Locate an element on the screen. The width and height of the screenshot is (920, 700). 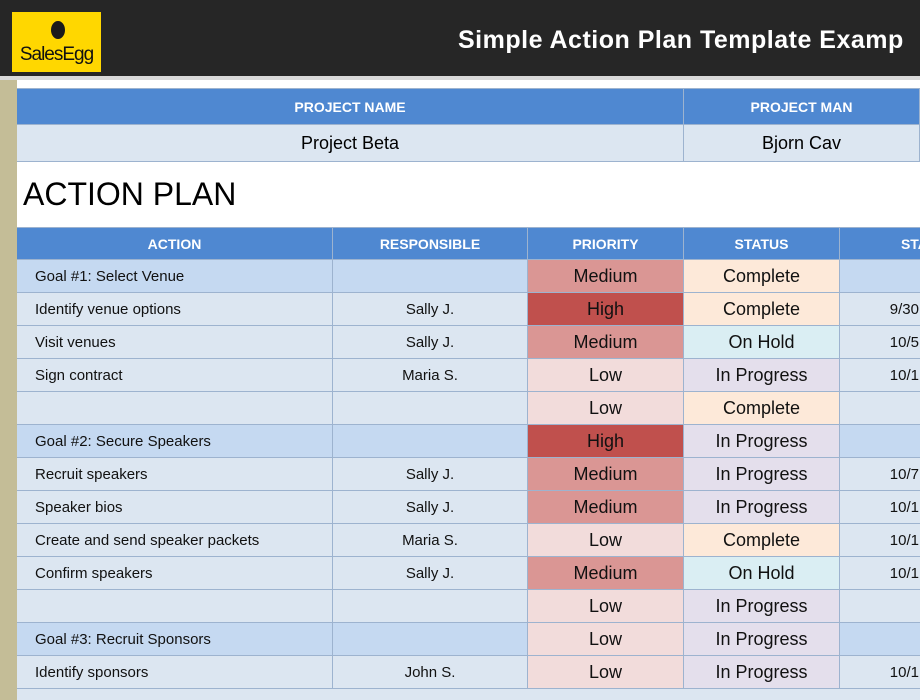
logo-egg is located at coordinates (58, 30).